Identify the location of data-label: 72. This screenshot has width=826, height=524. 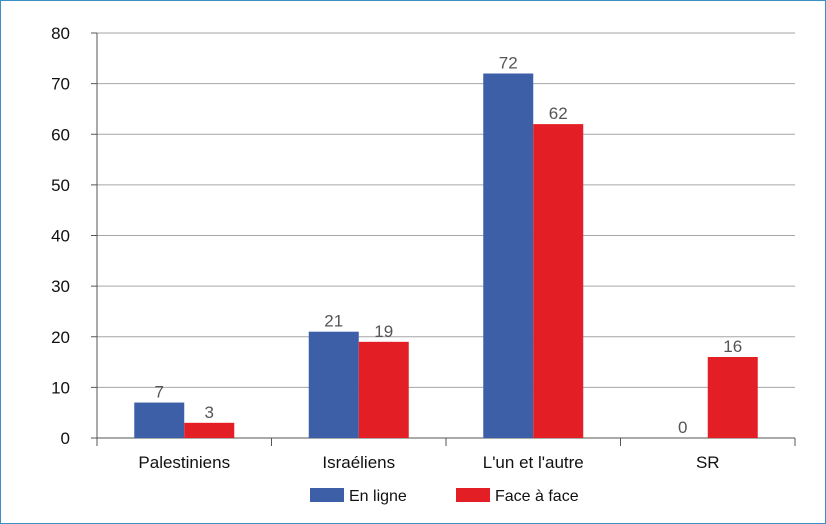
(508, 63).